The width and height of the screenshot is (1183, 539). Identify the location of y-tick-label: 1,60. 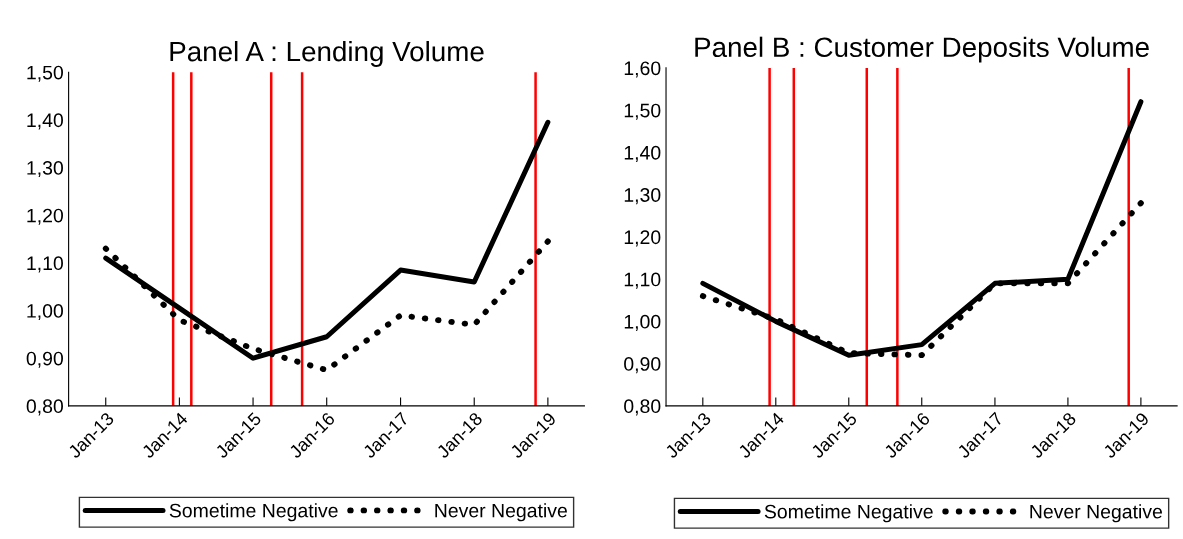
(642, 69).